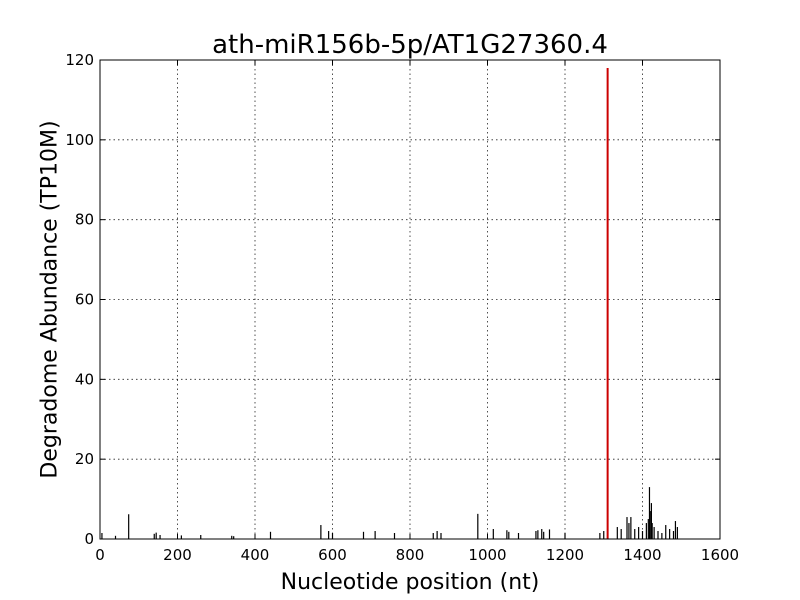 This screenshot has width=800, height=600. Describe the element at coordinates (720, 555) in the screenshot. I see `x-tick-label: 1600` at that location.